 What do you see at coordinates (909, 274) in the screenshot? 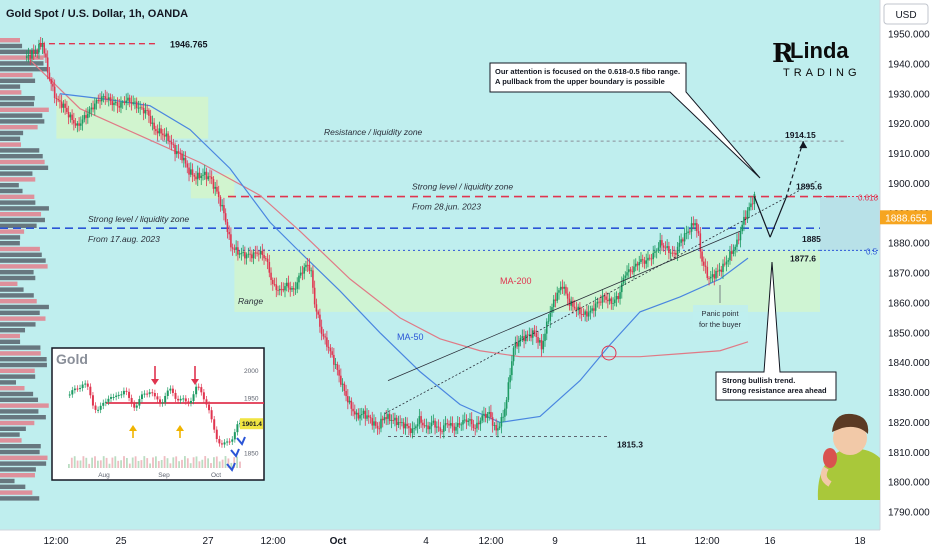
I see `y-tick-label: 1870.000` at bounding box center [909, 274].